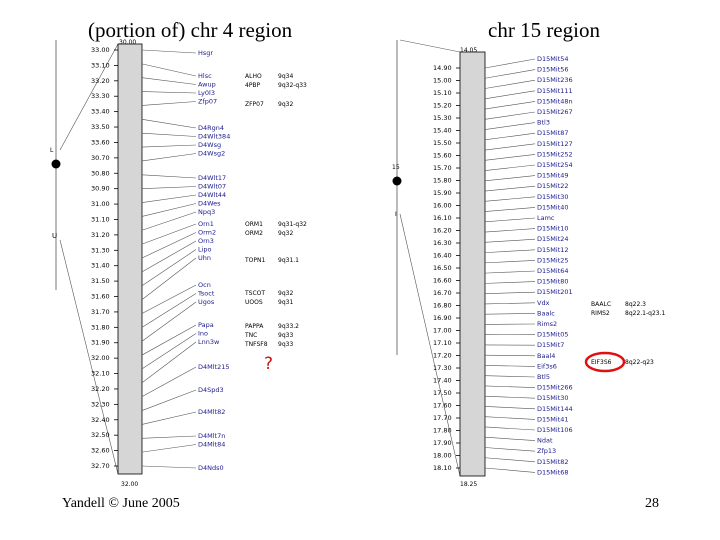 The image size is (720, 540). I want to click on chr15-gene-label: D15Mit252, so click(555, 154).